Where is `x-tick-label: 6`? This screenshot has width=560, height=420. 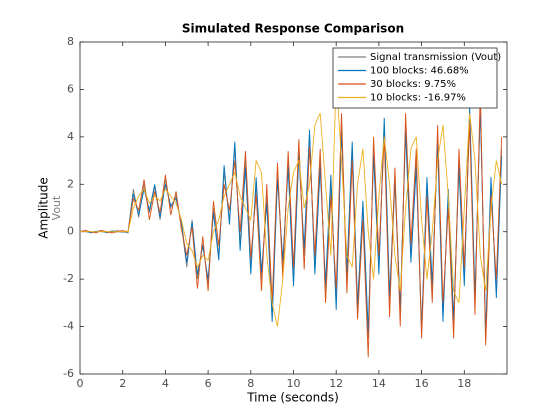
x-tick-label: 6 is located at coordinates (208, 383).